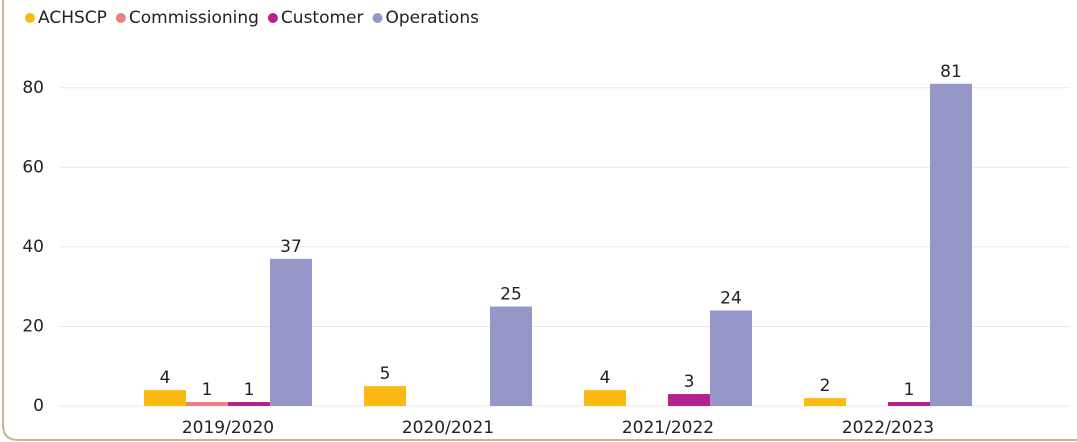 Image resolution: width=1077 pixels, height=442 pixels. I want to click on y-tick-label: 0, so click(38, 406).